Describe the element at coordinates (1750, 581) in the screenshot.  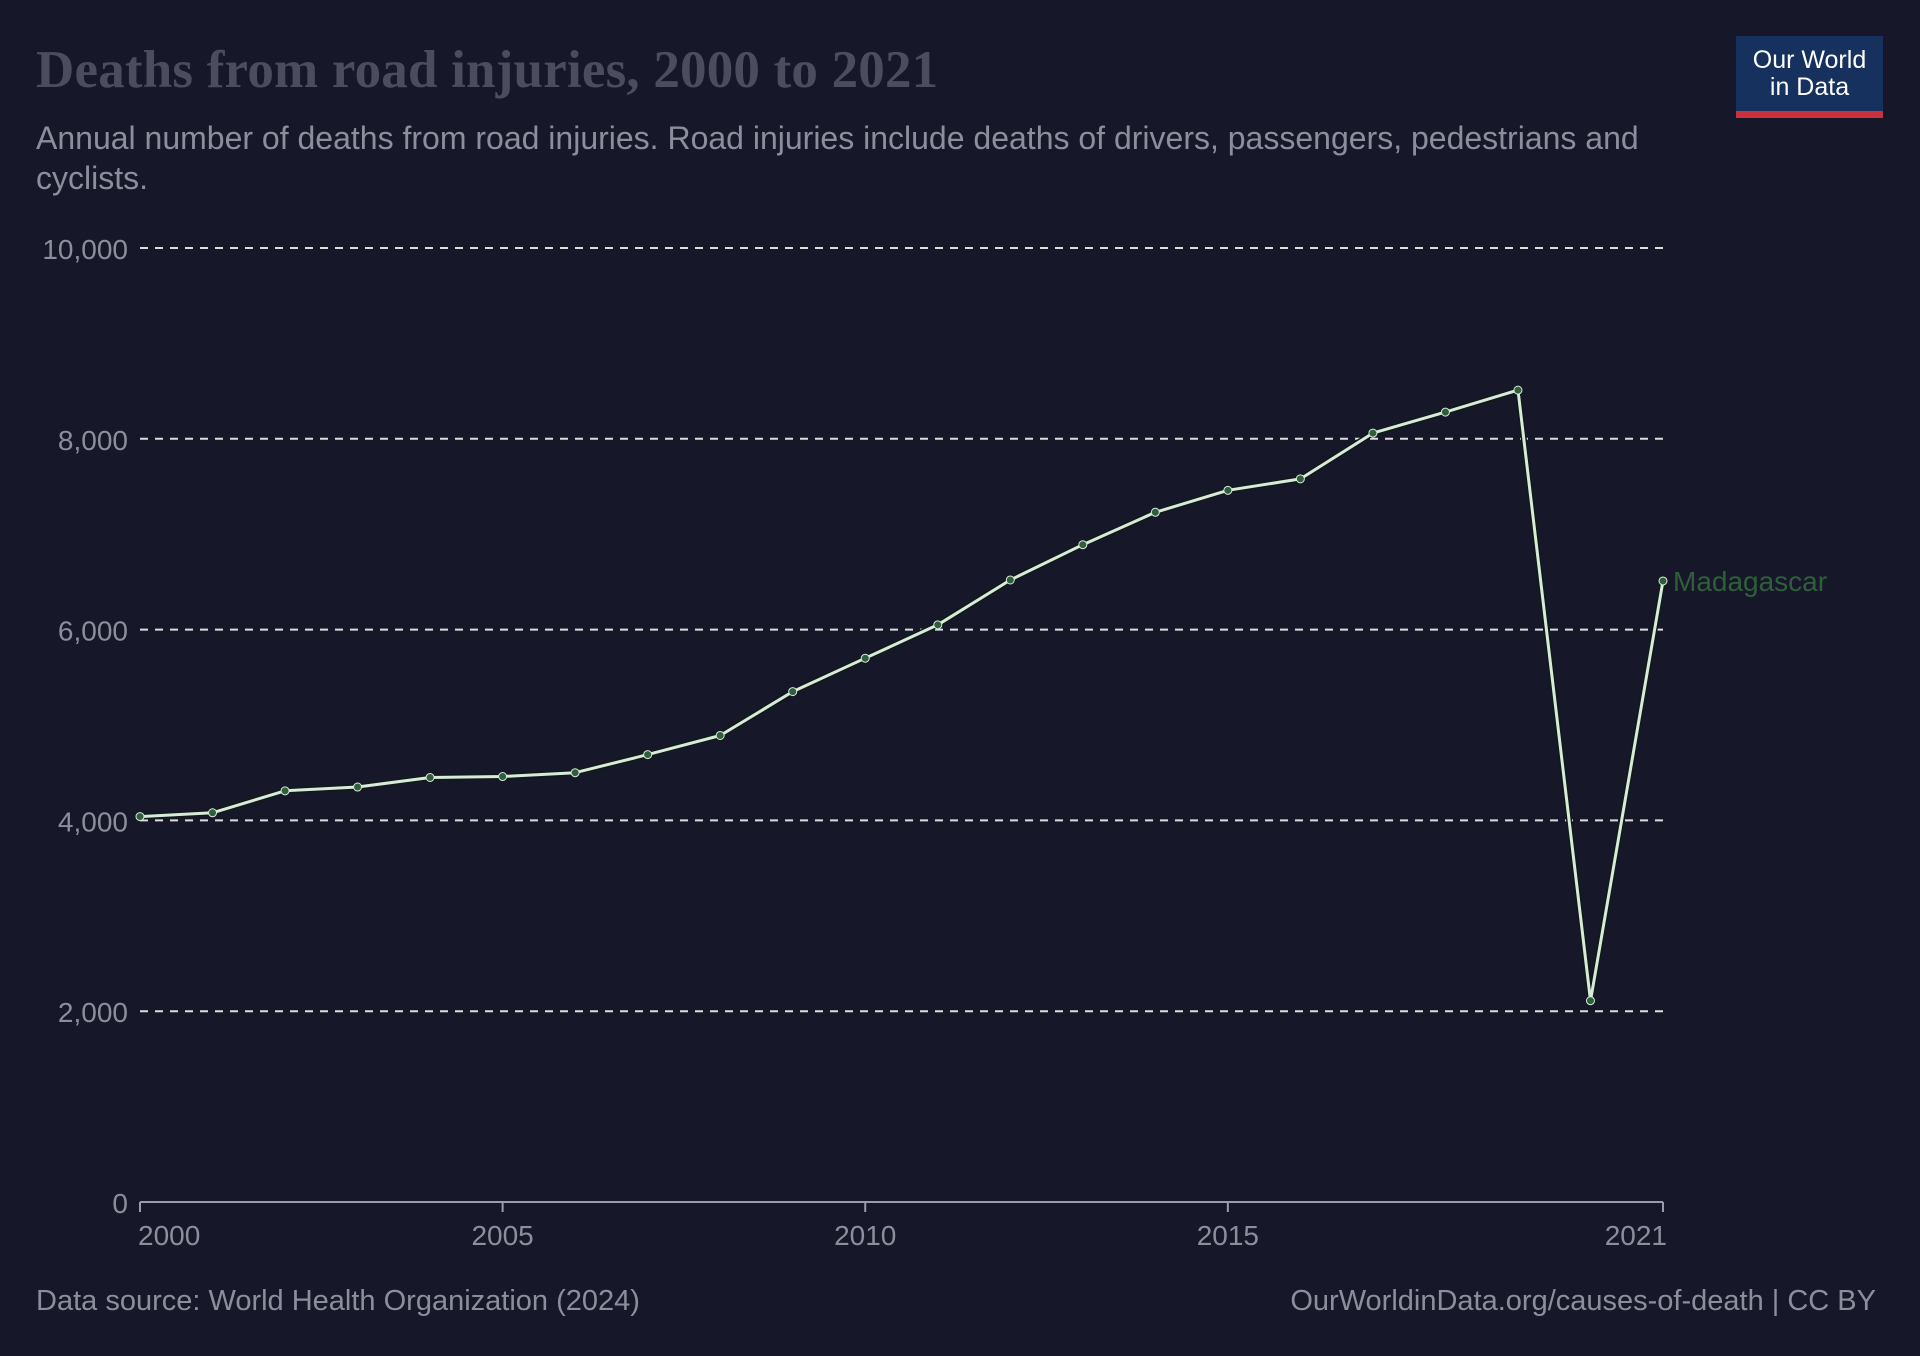
I see `series-label: Madagascar` at that location.